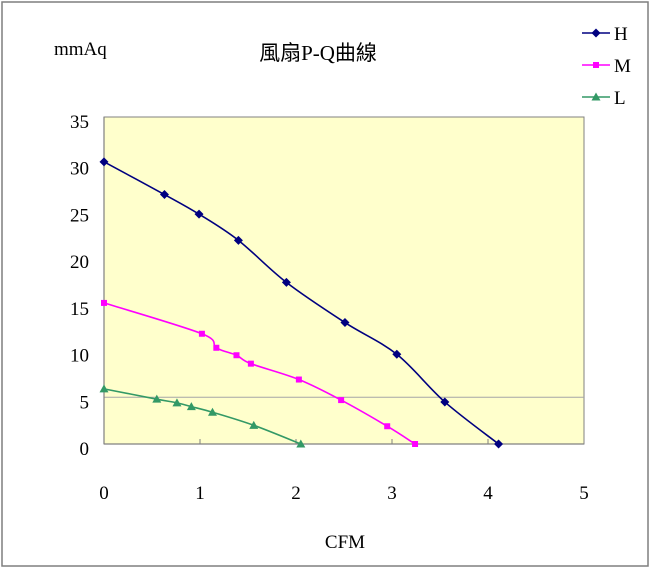 This screenshot has width=651, height=569. Describe the element at coordinates (488, 493) in the screenshot. I see `x-tick-label: 4` at that location.